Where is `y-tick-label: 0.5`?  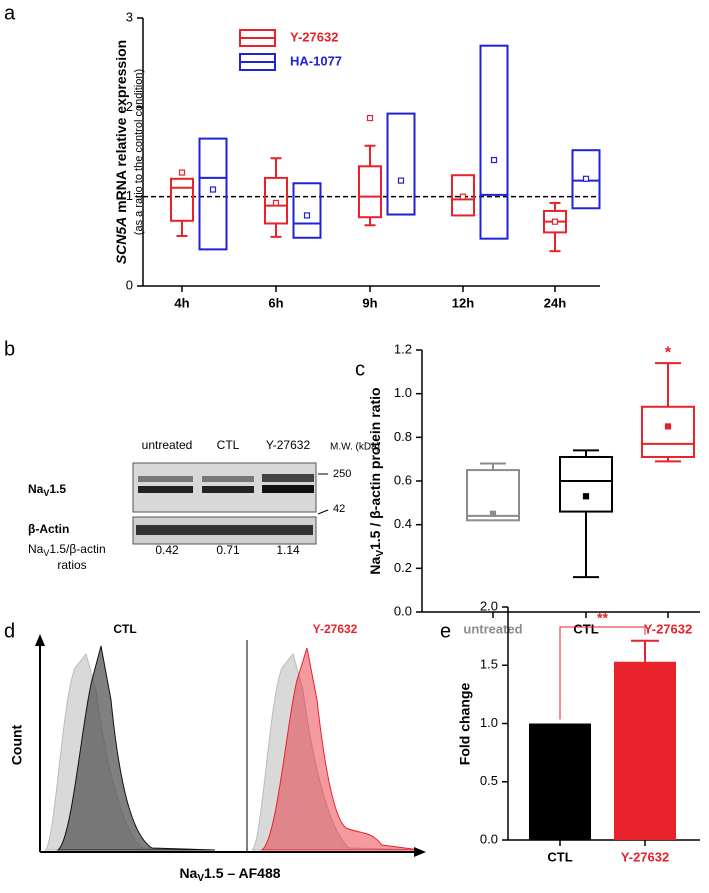 y-tick-label: 0.5 is located at coordinates (489, 780).